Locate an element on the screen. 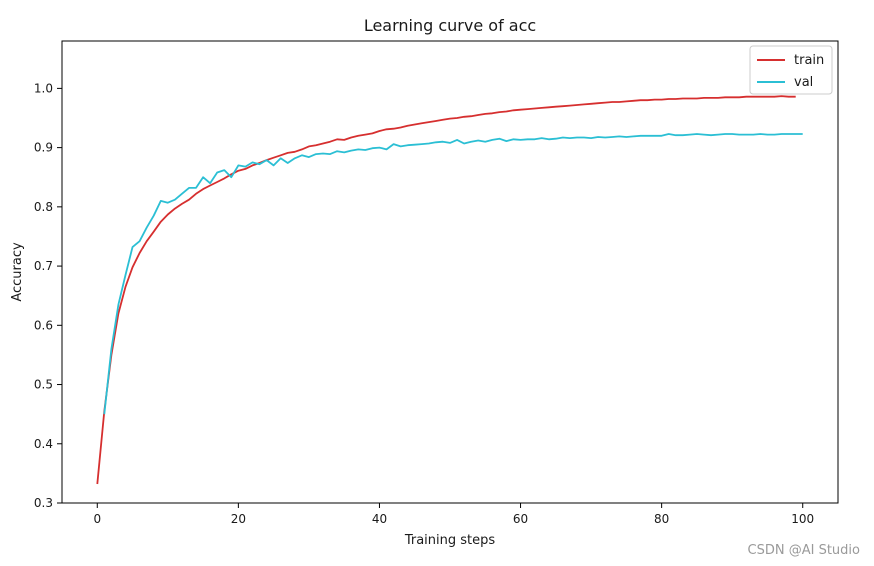  x-tick-label: 20 is located at coordinates (238, 519).